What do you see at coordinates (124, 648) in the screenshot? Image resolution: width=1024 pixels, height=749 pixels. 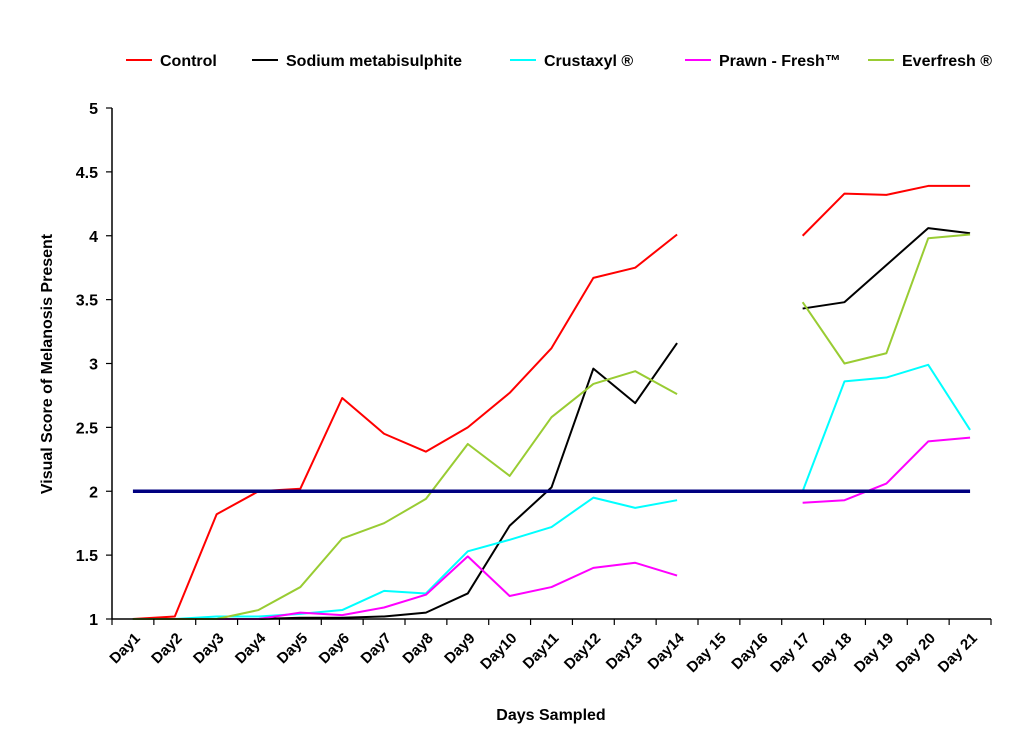 I see `x-tick-label: Day1` at bounding box center [124, 648].